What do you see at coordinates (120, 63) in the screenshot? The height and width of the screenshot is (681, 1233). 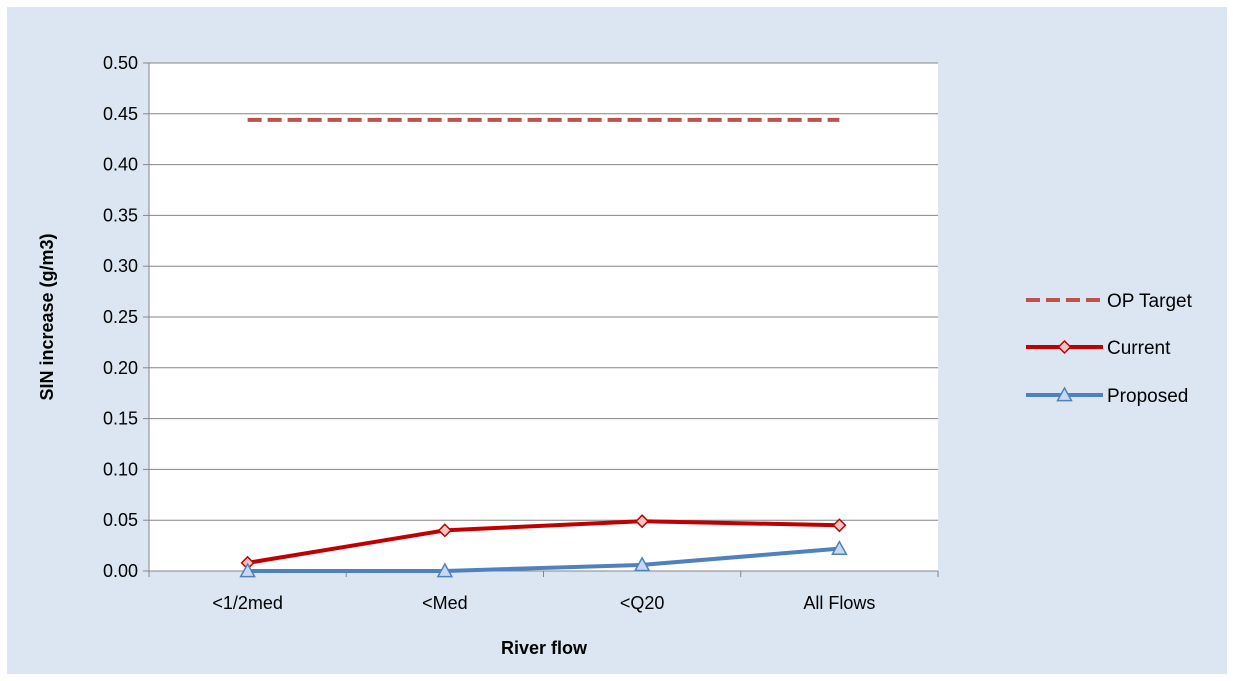 I see `y-tick-label: 0.50` at bounding box center [120, 63].